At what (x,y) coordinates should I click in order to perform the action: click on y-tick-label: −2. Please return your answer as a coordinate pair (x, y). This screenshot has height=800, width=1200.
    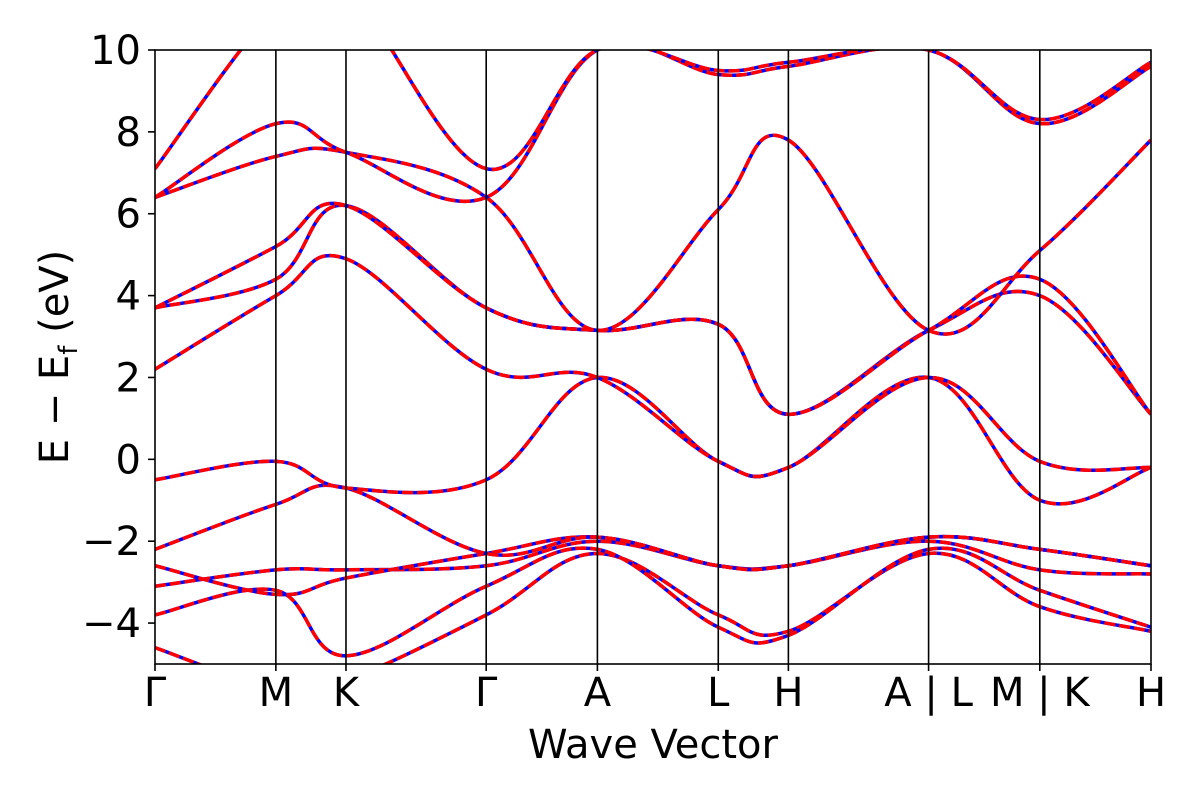
    Looking at the image, I should click on (111, 542).